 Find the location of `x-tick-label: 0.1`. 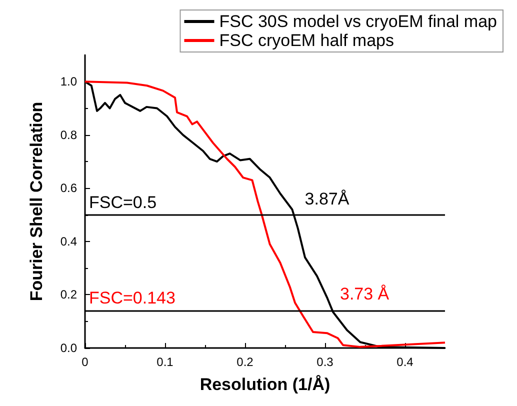

x-tick-label: 0.1 is located at coordinates (165, 362).